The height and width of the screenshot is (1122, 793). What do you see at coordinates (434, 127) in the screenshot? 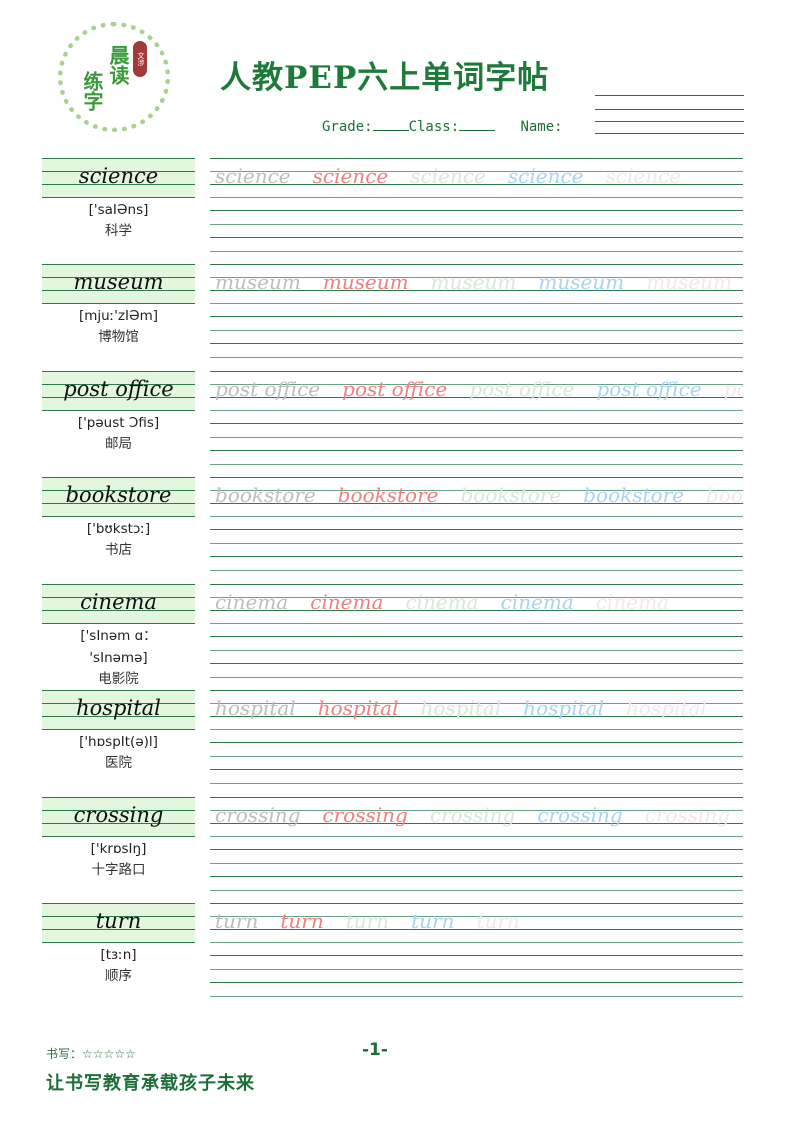
I see `class-label: Class:` at bounding box center [434, 127].